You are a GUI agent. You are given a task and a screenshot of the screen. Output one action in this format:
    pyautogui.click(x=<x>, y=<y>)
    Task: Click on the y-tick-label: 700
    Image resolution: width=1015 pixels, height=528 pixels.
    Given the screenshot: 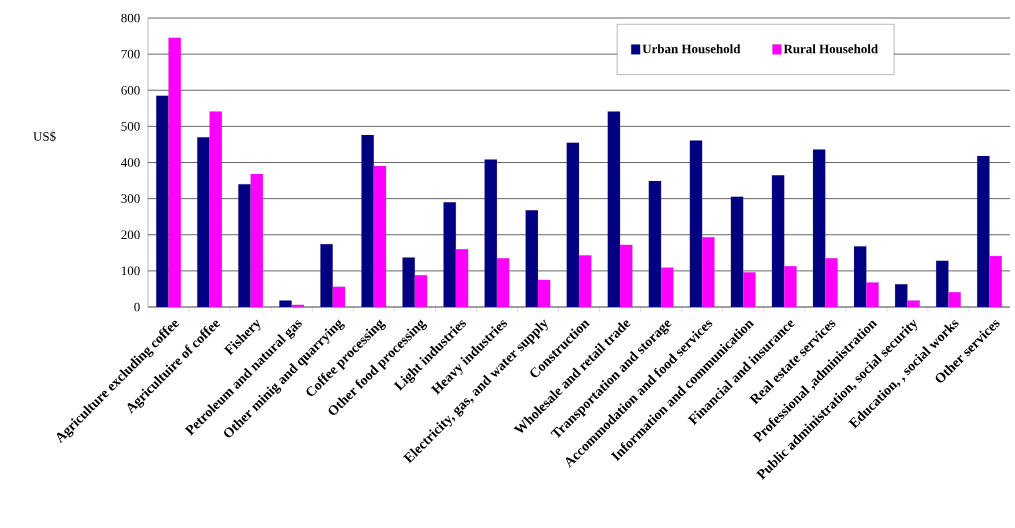 What is the action you would take?
    pyautogui.click(x=130, y=54)
    